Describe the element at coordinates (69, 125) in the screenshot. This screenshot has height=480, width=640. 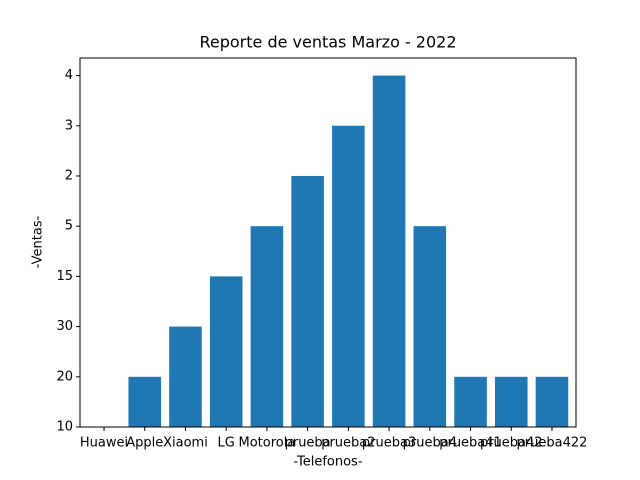
I see `y-tick-label: 3` at that location.